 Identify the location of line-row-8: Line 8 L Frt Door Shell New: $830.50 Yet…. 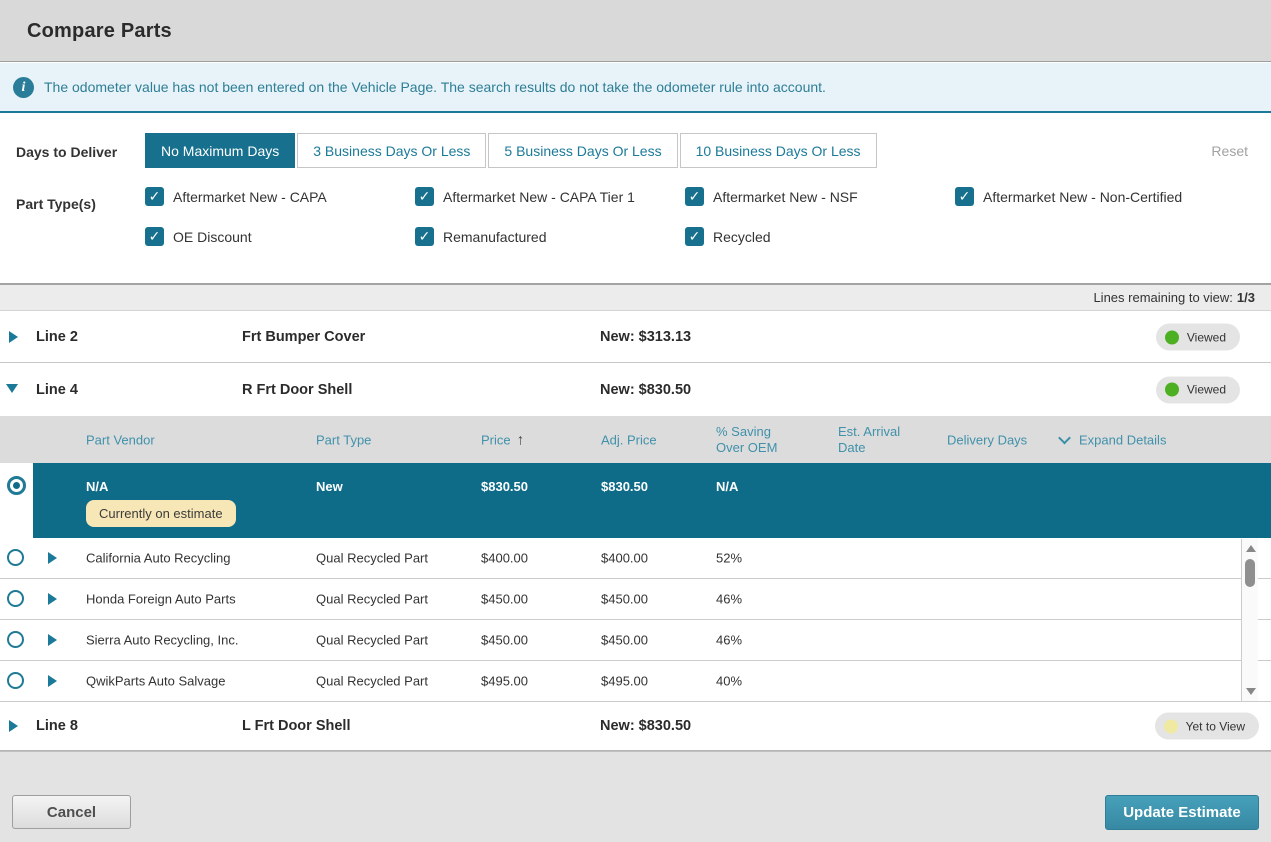
(635, 726).